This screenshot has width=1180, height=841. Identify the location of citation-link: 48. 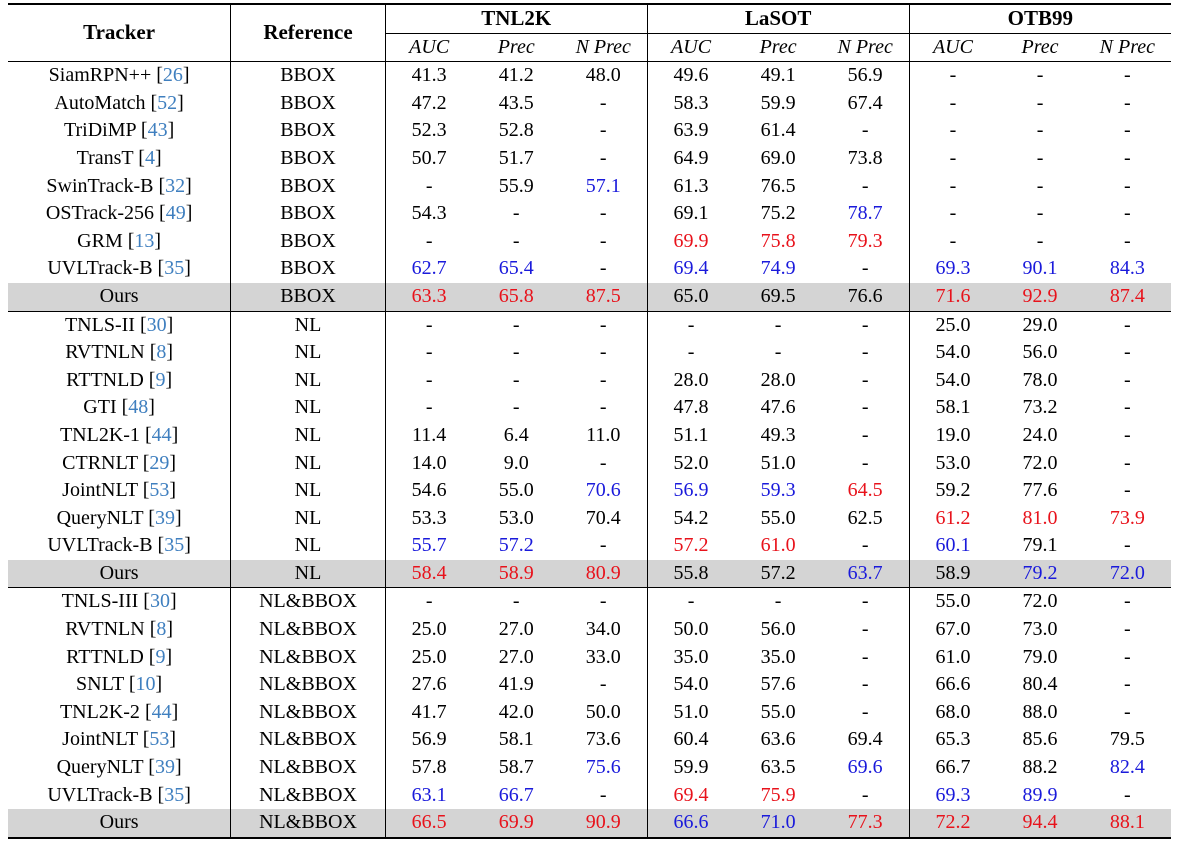
(138, 407).